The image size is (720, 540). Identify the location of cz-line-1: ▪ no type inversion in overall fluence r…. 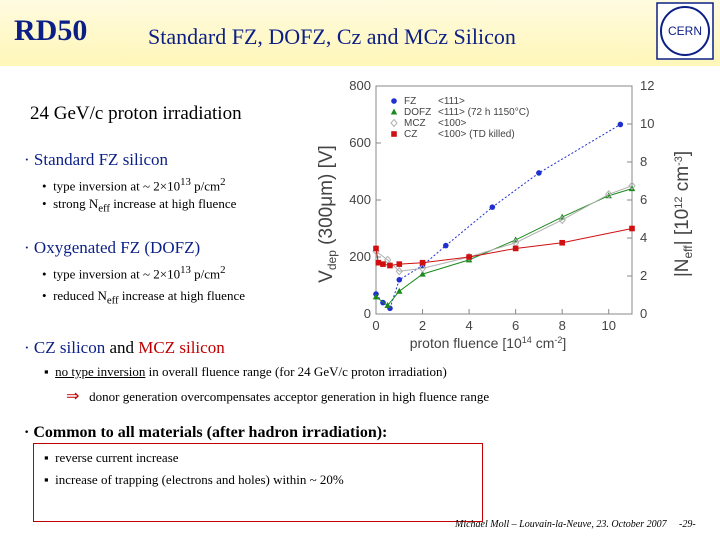
(245, 372).